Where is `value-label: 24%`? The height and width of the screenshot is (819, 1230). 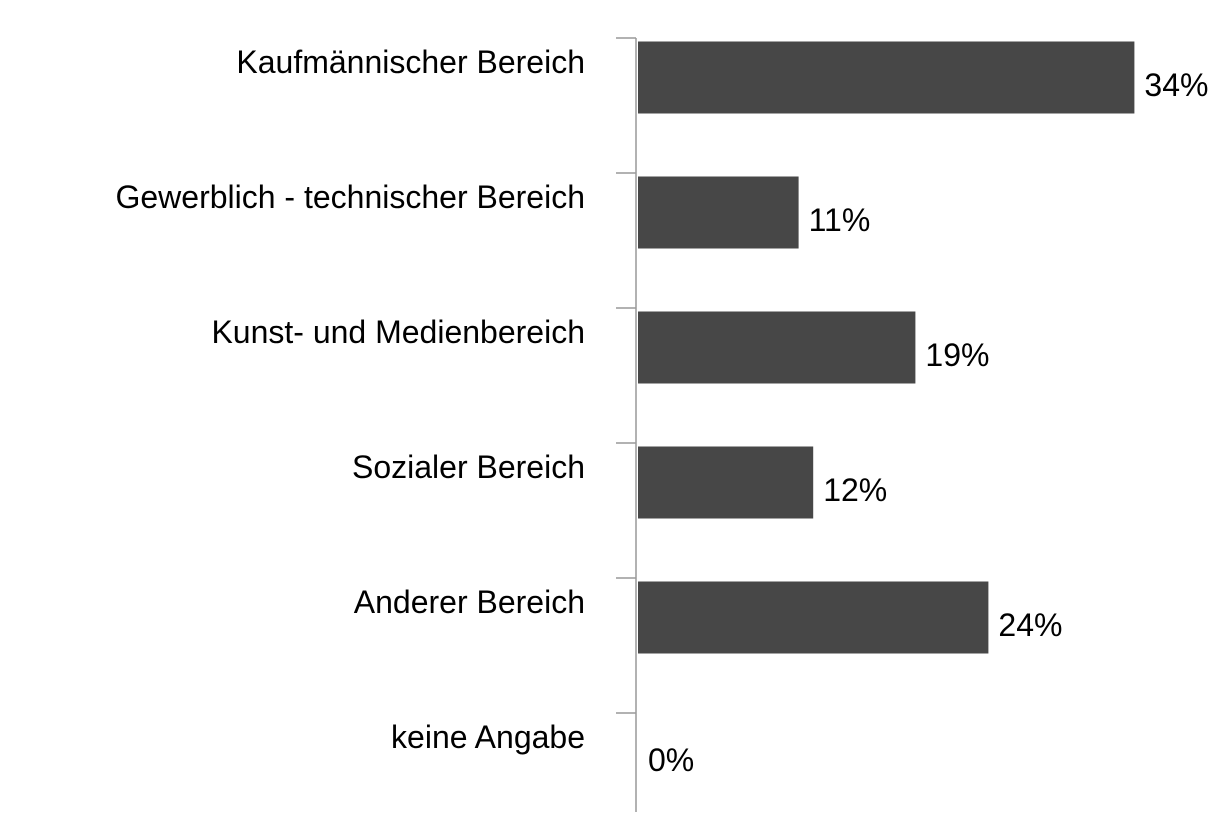 value-label: 24% is located at coordinates (1030, 625).